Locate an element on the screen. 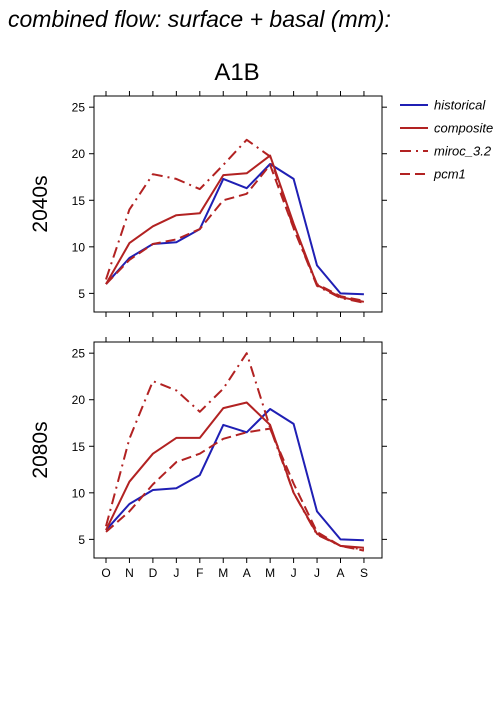 The width and height of the screenshot is (501, 709). x-tick-label: O is located at coordinates (105, 573).